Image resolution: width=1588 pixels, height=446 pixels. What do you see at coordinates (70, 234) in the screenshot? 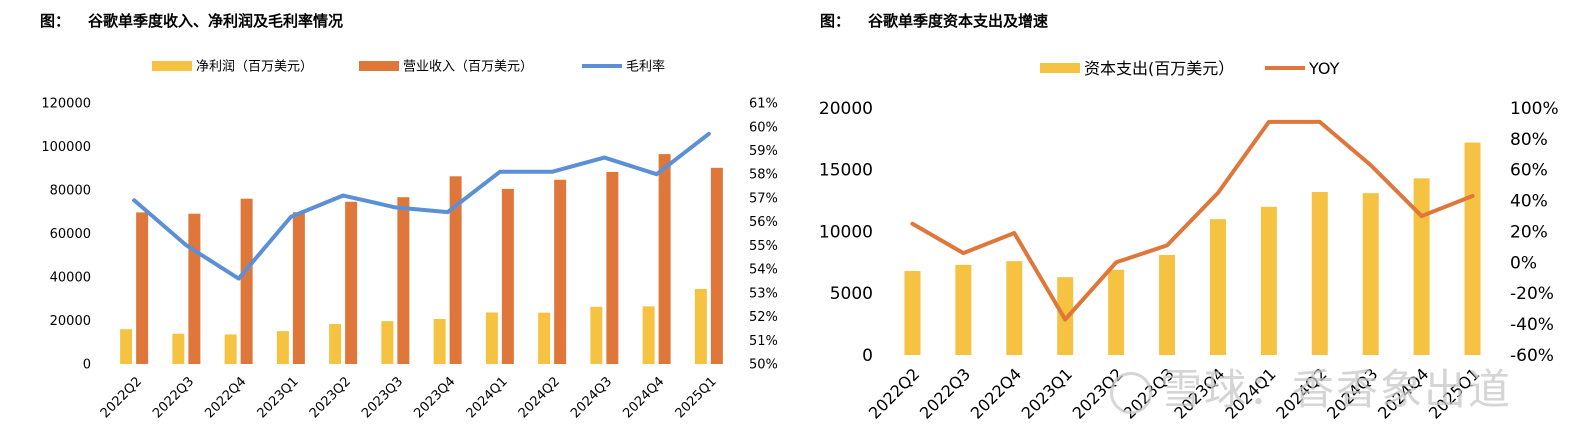
I see `y-tick-label-left: 60000` at bounding box center [70, 234].